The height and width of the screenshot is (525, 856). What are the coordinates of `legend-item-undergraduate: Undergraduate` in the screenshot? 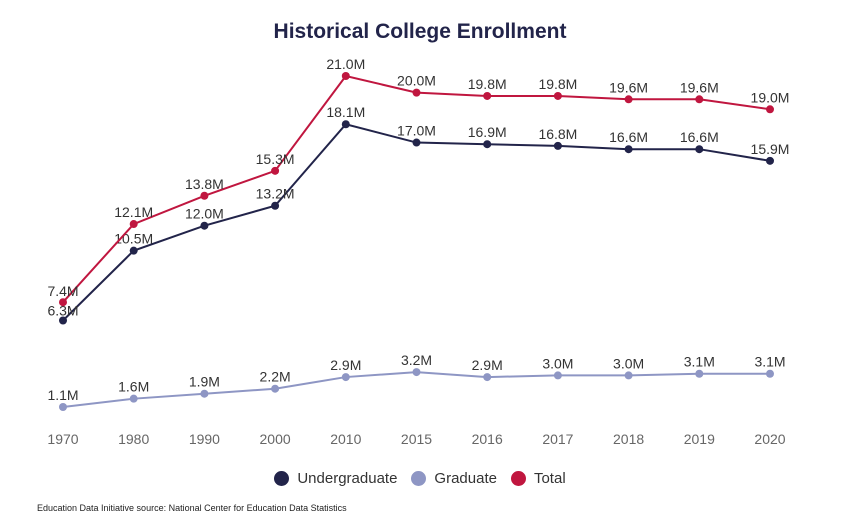 It's located at (335, 478).